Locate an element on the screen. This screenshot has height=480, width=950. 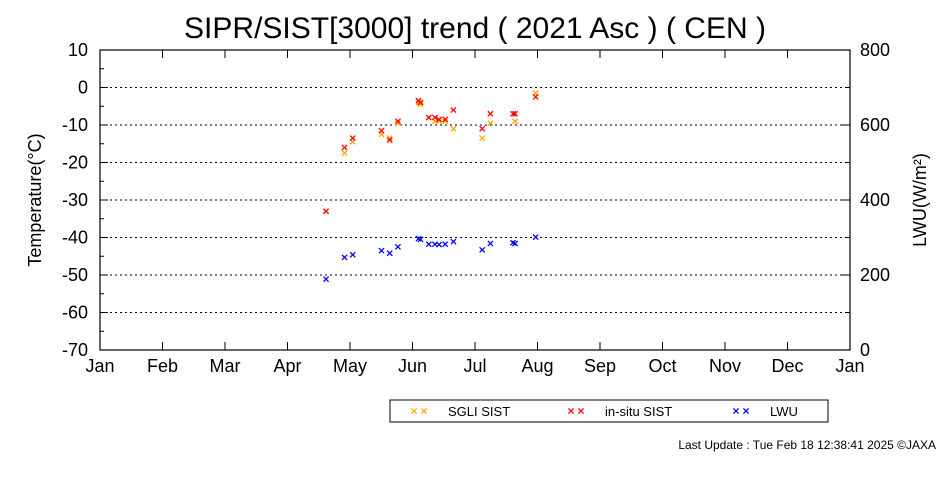
y-tick-label: -40 is located at coordinates (75, 238).